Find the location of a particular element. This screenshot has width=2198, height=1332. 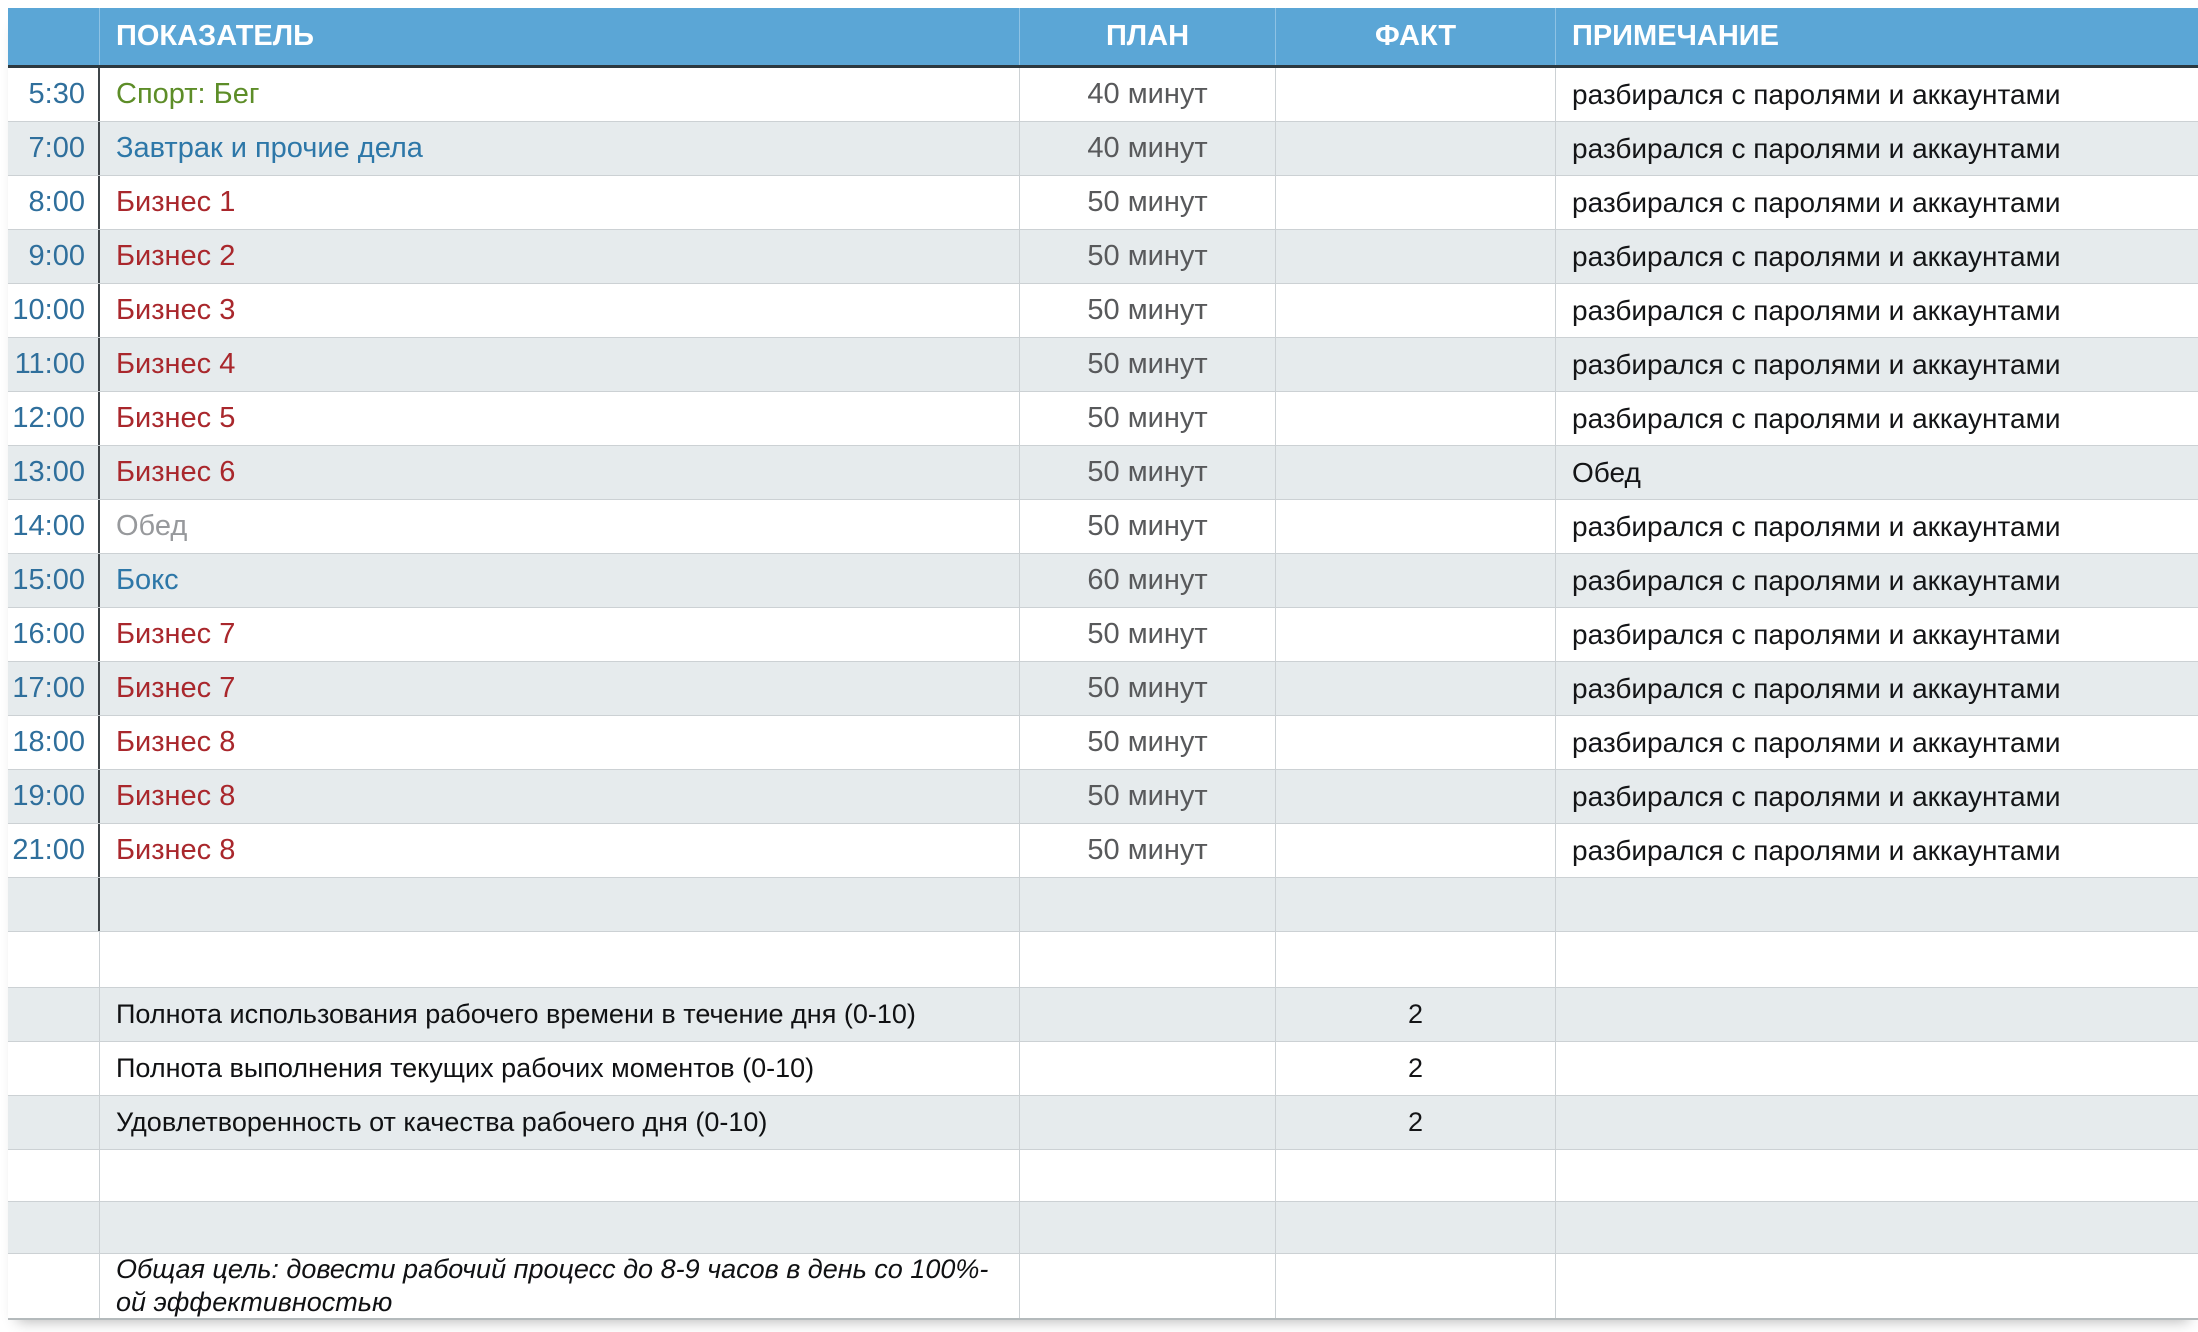

note-cell: Обед is located at coordinates (1606, 472).